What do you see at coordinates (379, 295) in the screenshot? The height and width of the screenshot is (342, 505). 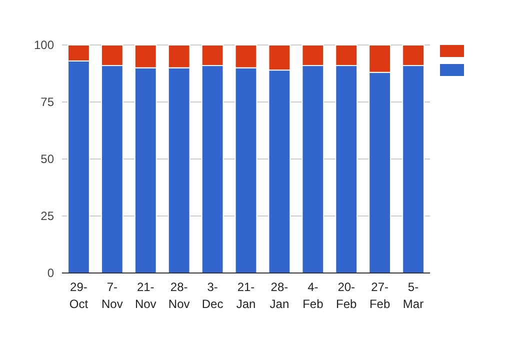 I see `x-tick-label: 27-Feb` at bounding box center [379, 295].